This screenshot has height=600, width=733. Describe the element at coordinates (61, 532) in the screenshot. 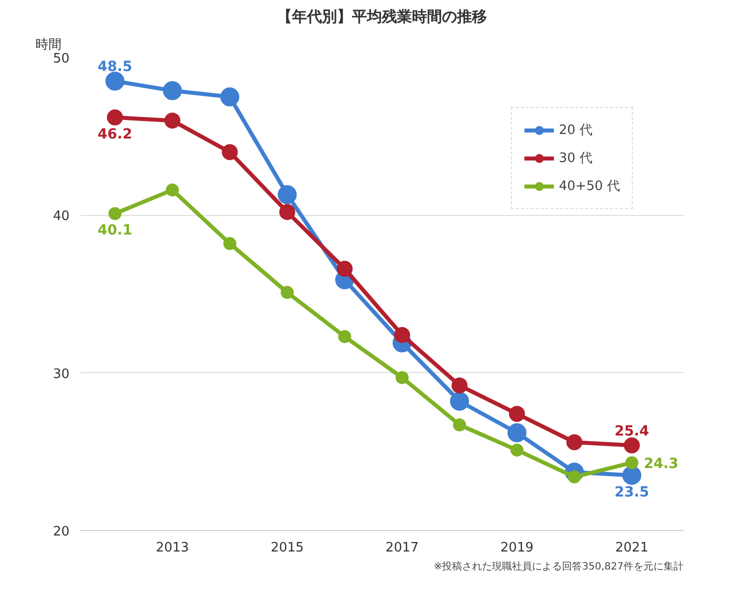

I see `y-tick-label: 20` at that location.